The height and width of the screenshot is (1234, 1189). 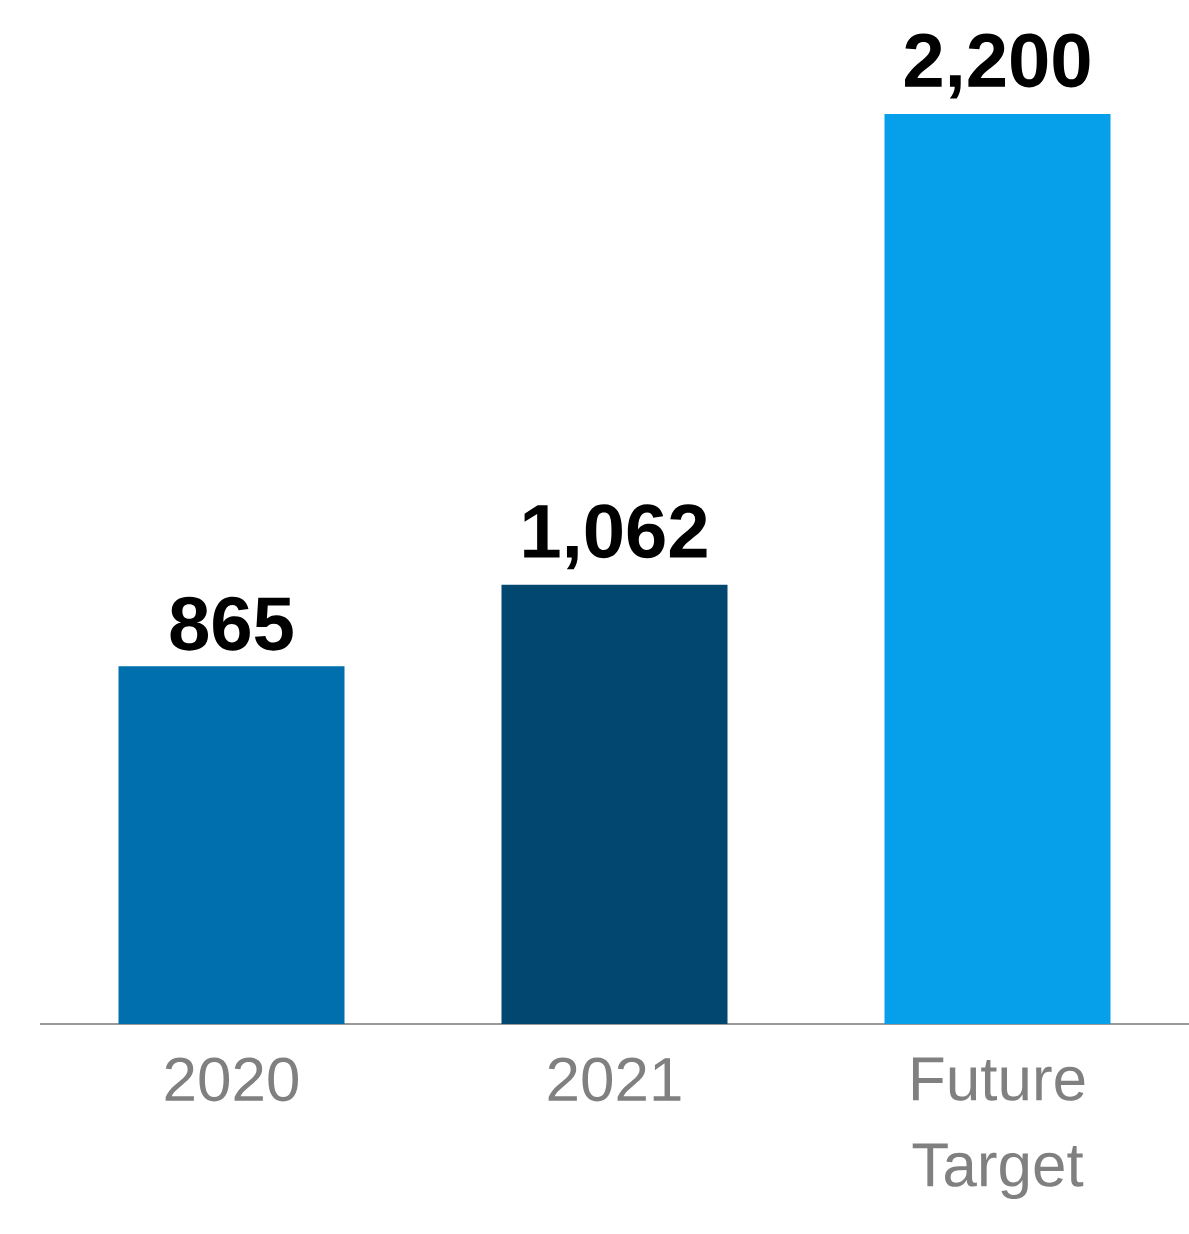 What do you see at coordinates (231, 623) in the screenshot?
I see `data-label: 865` at bounding box center [231, 623].